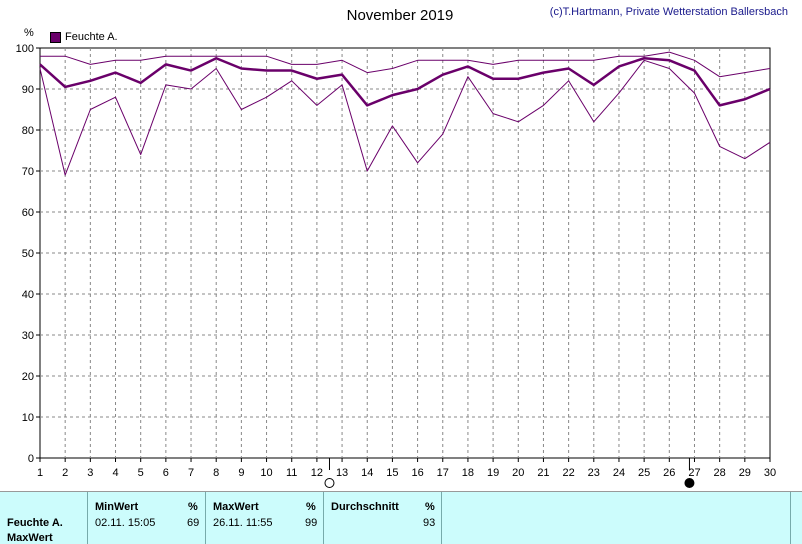 The width and height of the screenshot is (802, 544). I want to click on x-tick-label: 19, so click(493, 473).